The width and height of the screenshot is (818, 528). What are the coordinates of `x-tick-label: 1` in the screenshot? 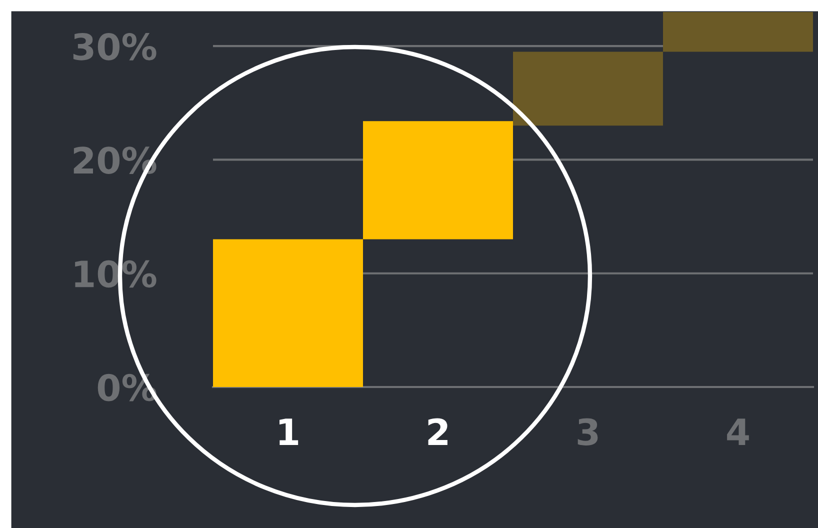 It's located at (289, 431).